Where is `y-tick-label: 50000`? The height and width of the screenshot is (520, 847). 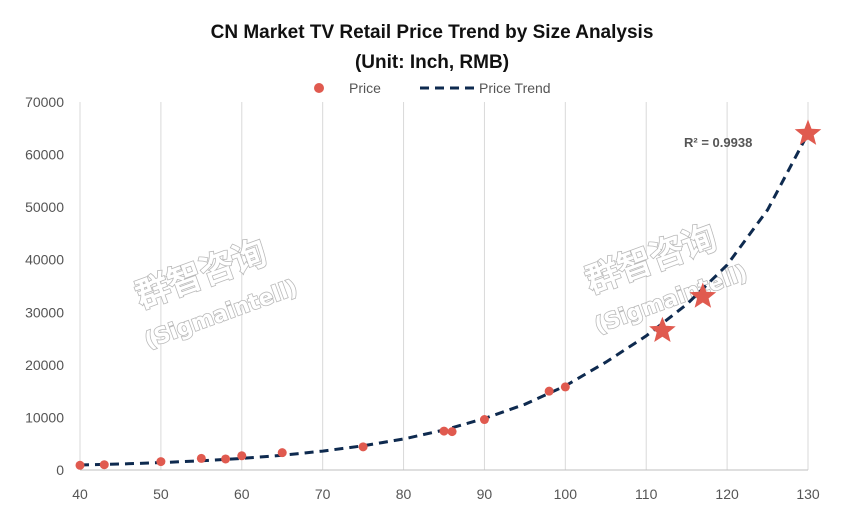 y-tick-label: 50000 is located at coordinates (44, 207).